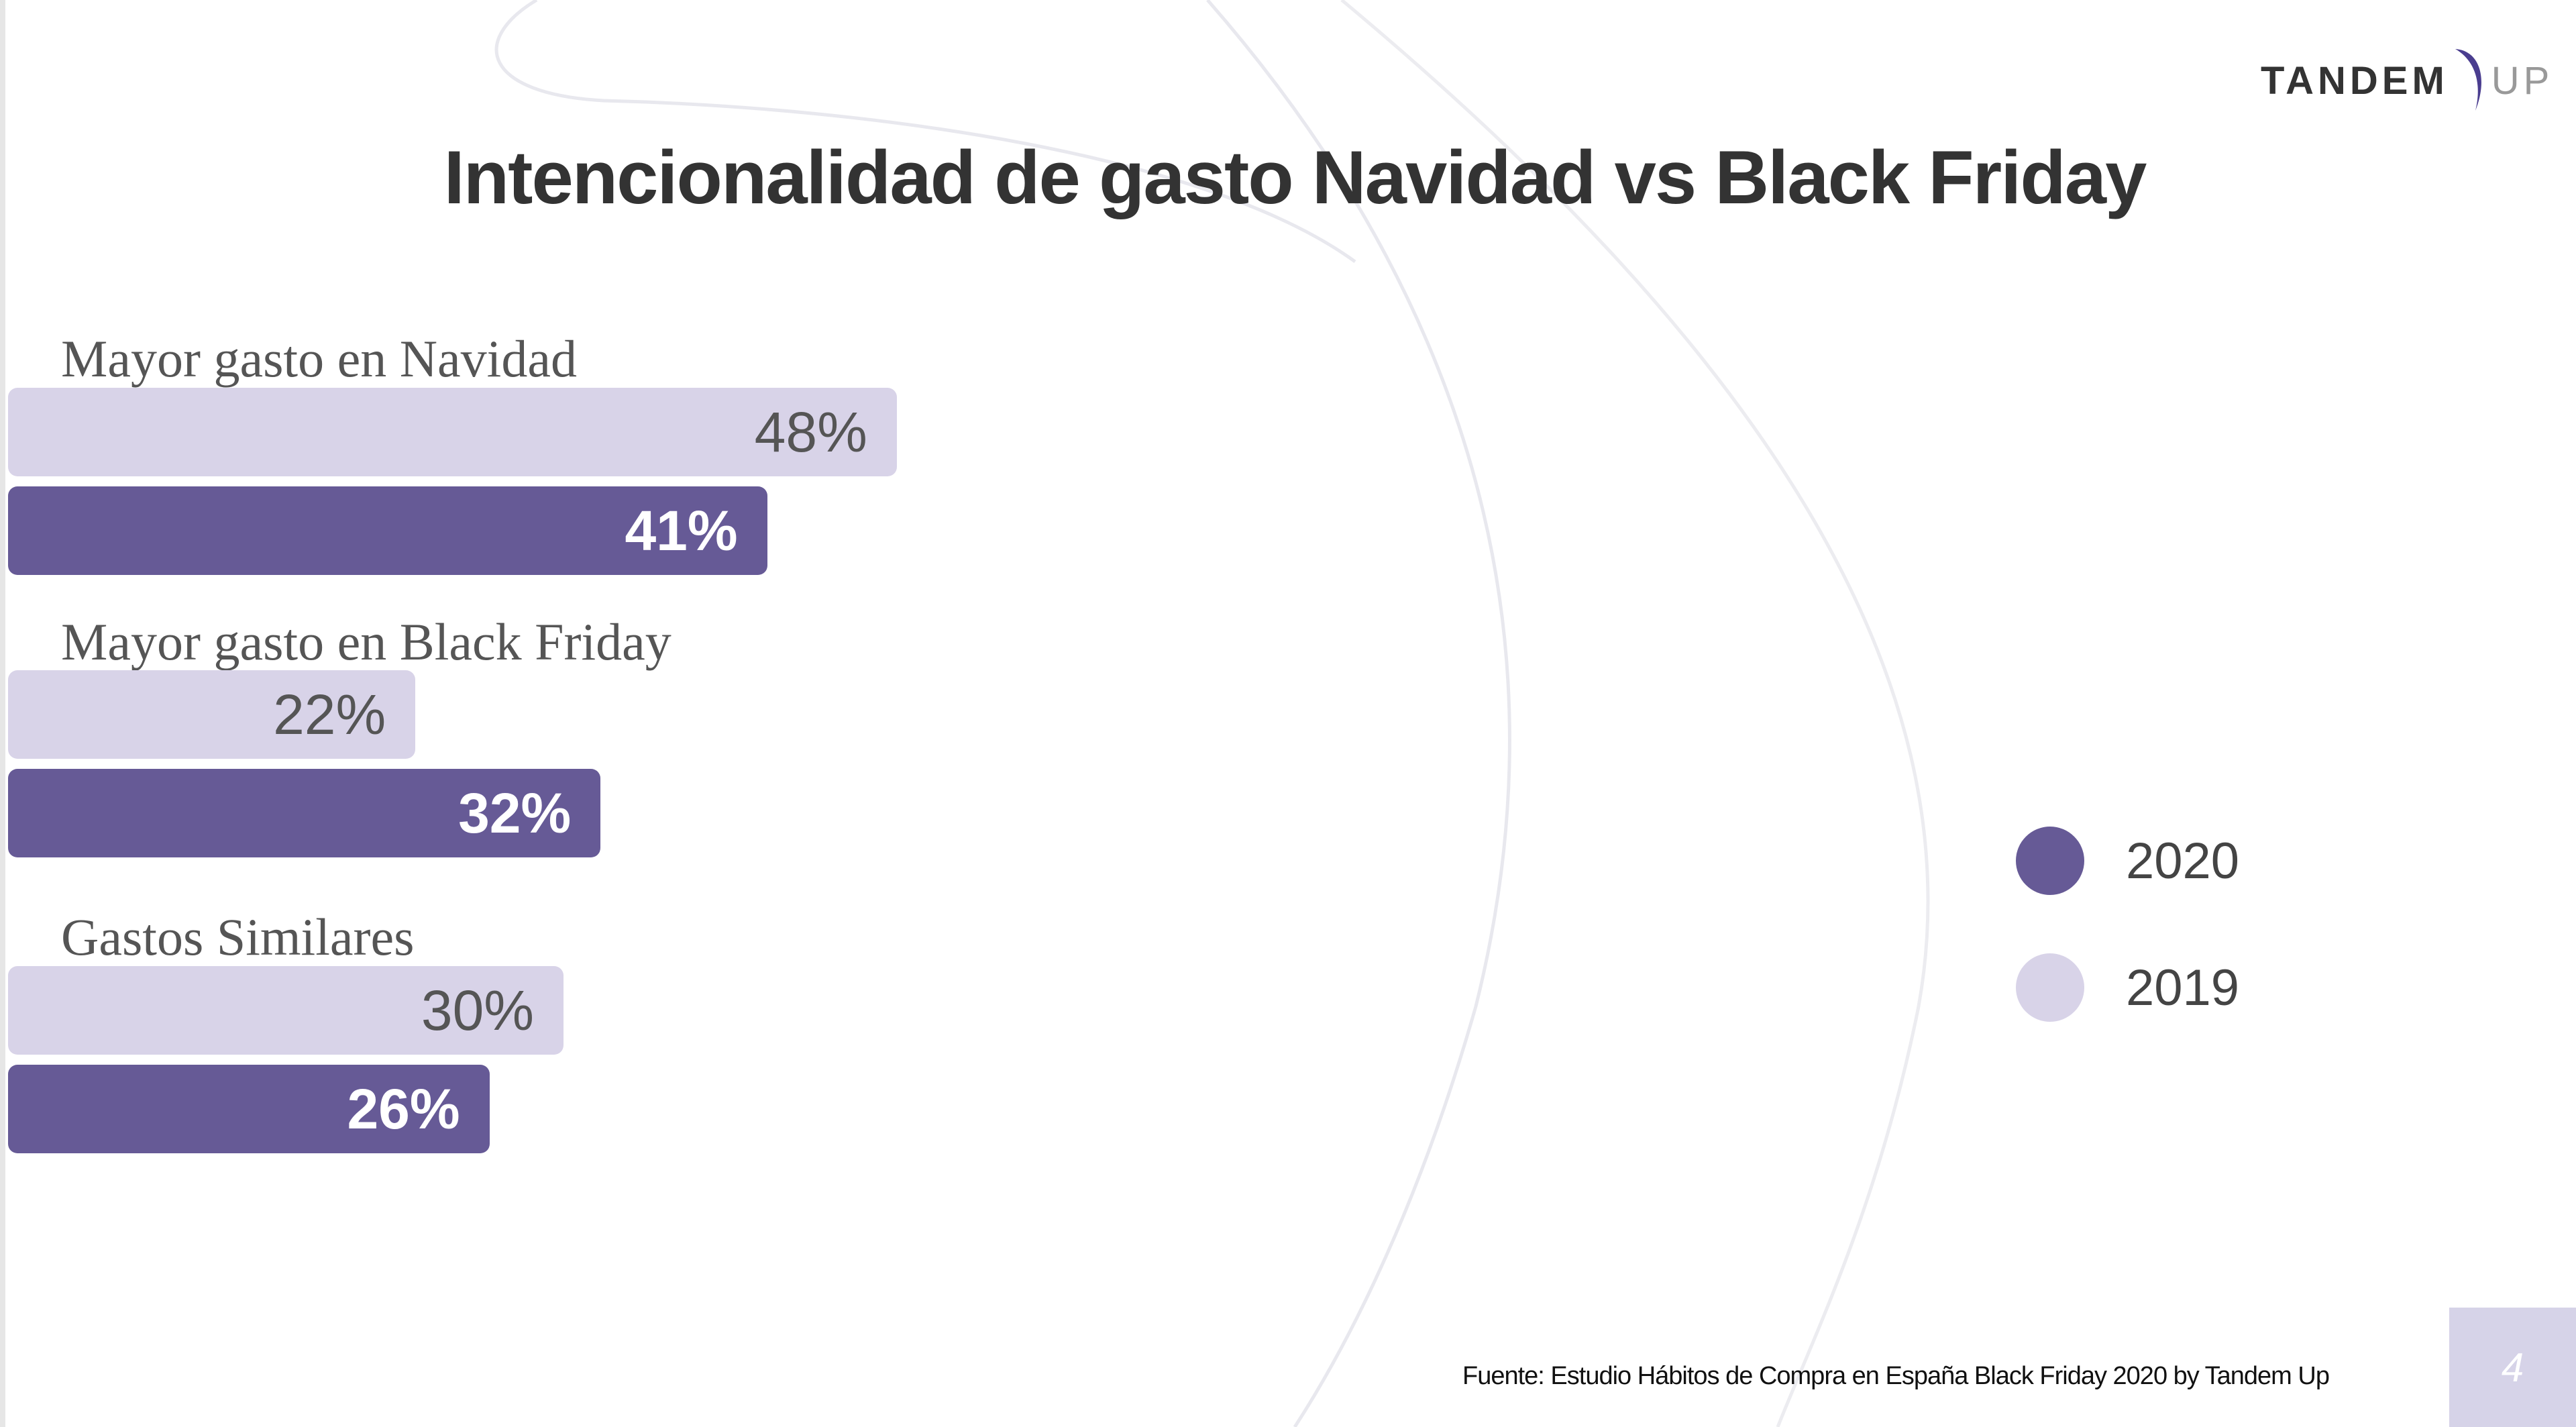 This screenshot has height=1427, width=2576. What do you see at coordinates (329, 714) in the screenshot?
I see `data-label: 22%` at bounding box center [329, 714].